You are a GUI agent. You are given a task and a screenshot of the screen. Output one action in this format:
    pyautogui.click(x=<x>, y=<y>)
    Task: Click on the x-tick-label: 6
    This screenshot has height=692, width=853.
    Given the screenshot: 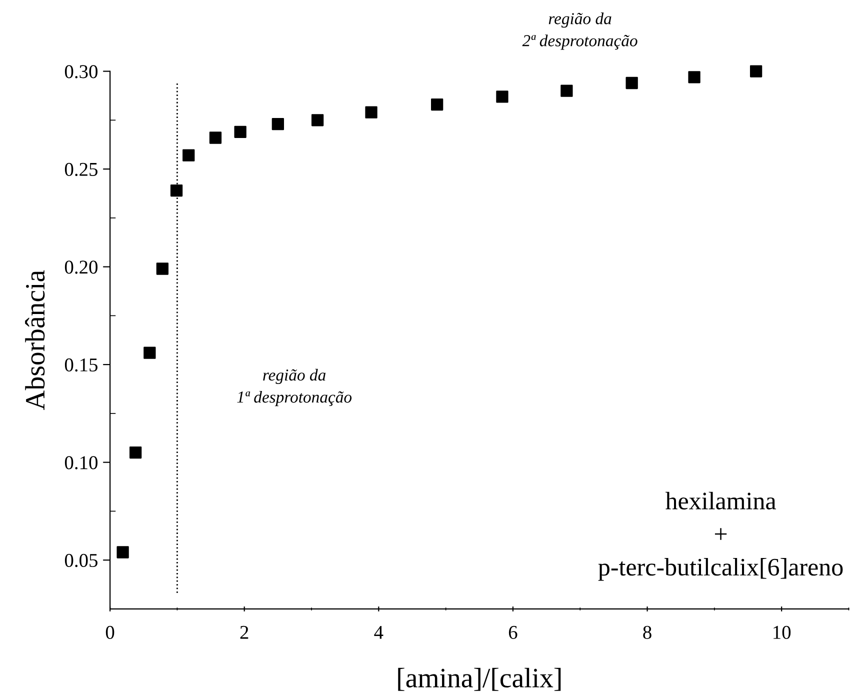 What is the action you would take?
    pyautogui.click(x=513, y=632)
    